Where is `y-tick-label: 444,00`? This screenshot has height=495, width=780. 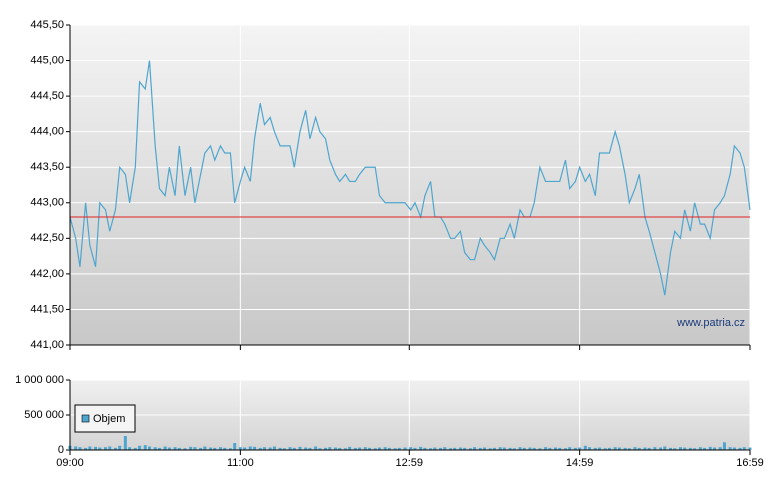
y-tick-label: 444,00 is located at coordinates (47, 132).